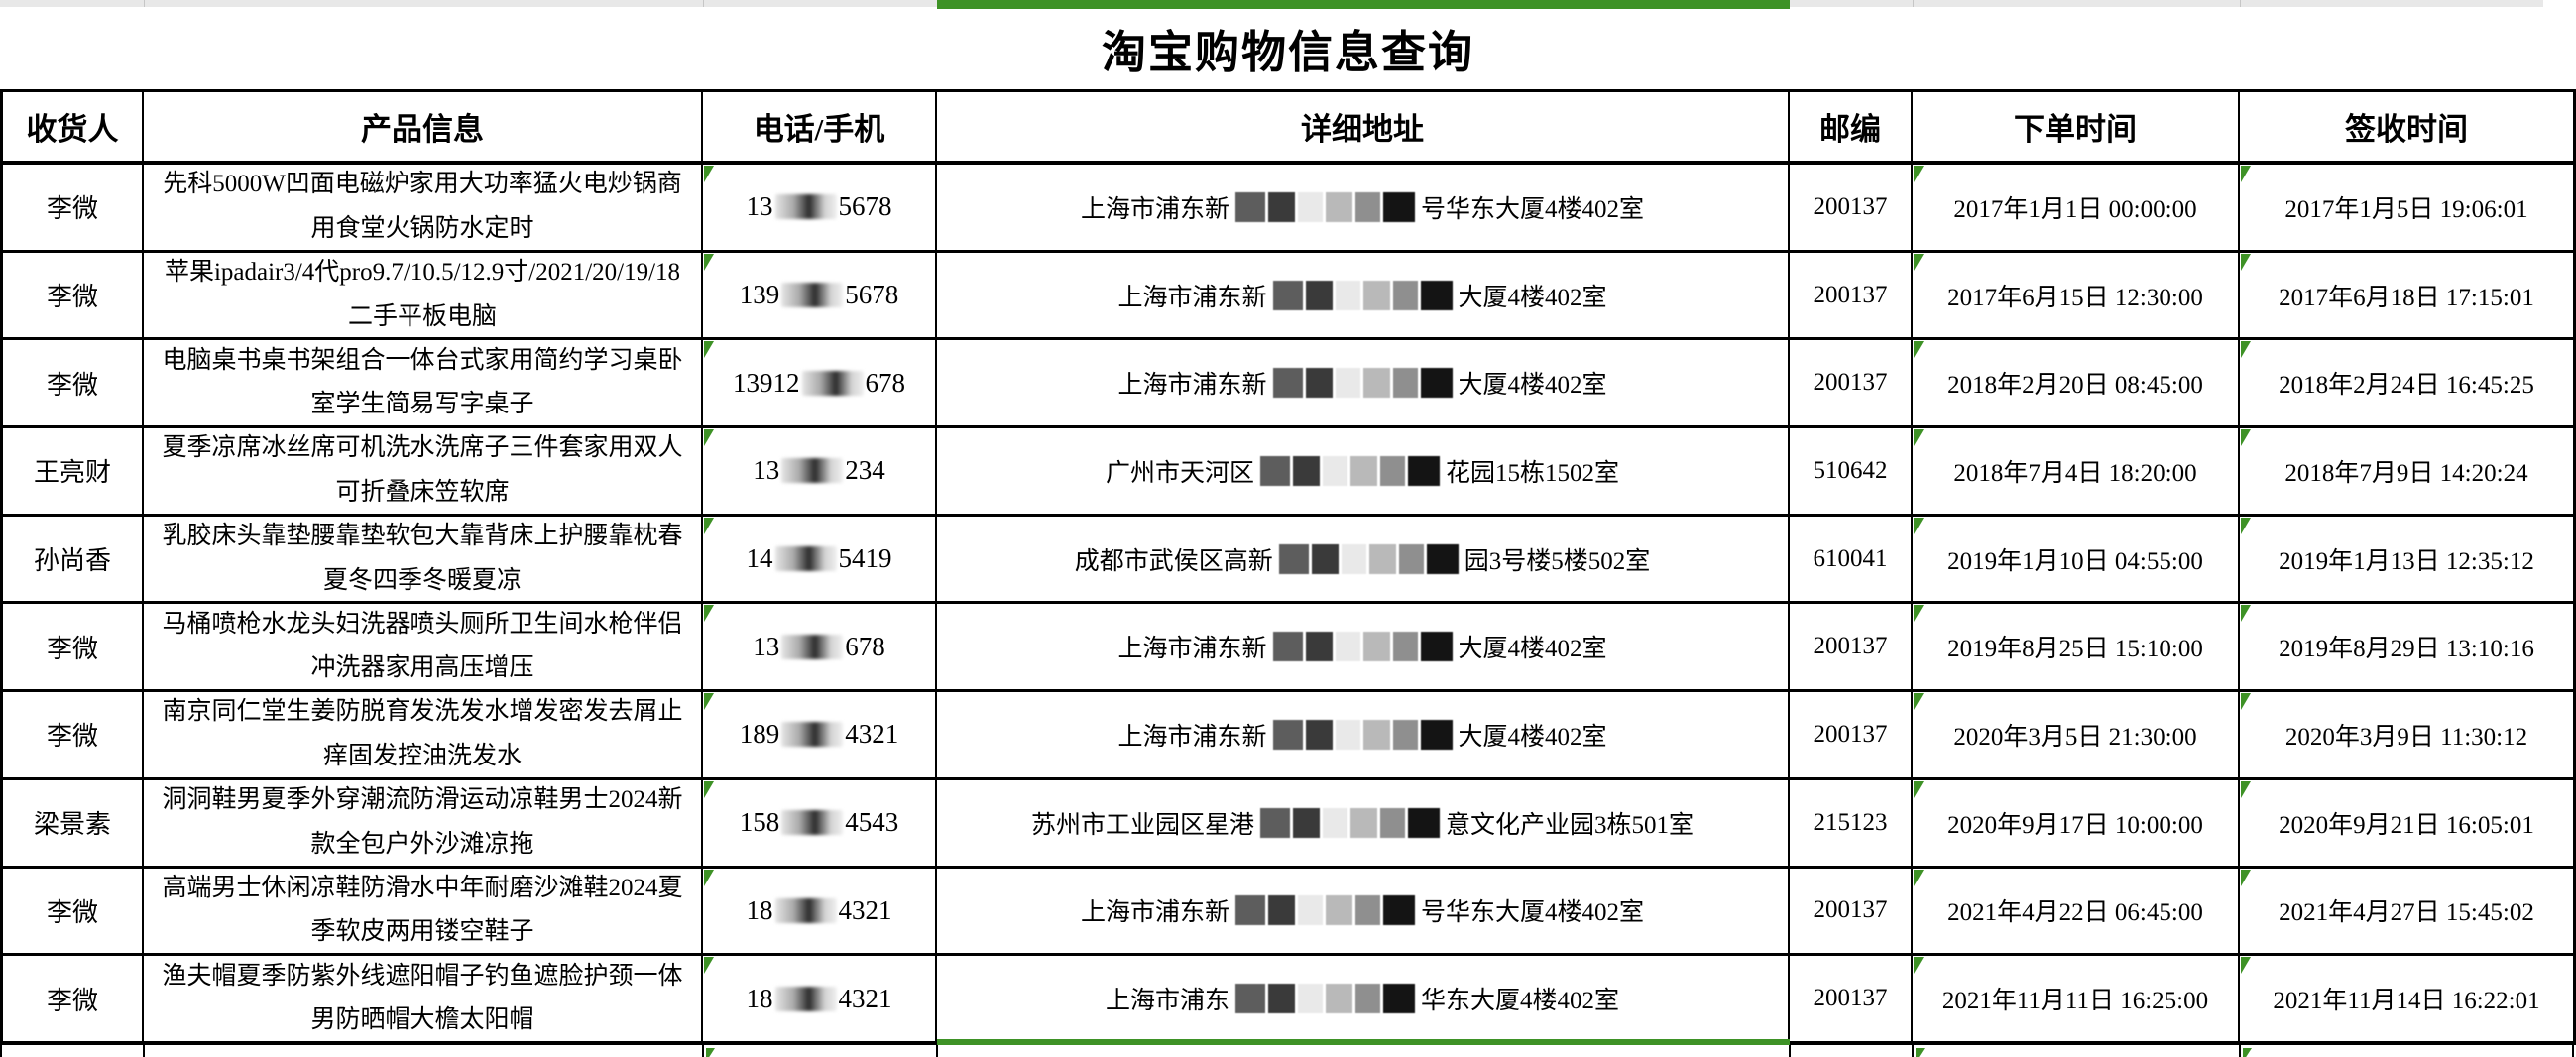 The height and width of the screenshot is (1057, 2576). I want to click on order-time-value: 2017年1月1日 00:00:00, so click(2075, 209).